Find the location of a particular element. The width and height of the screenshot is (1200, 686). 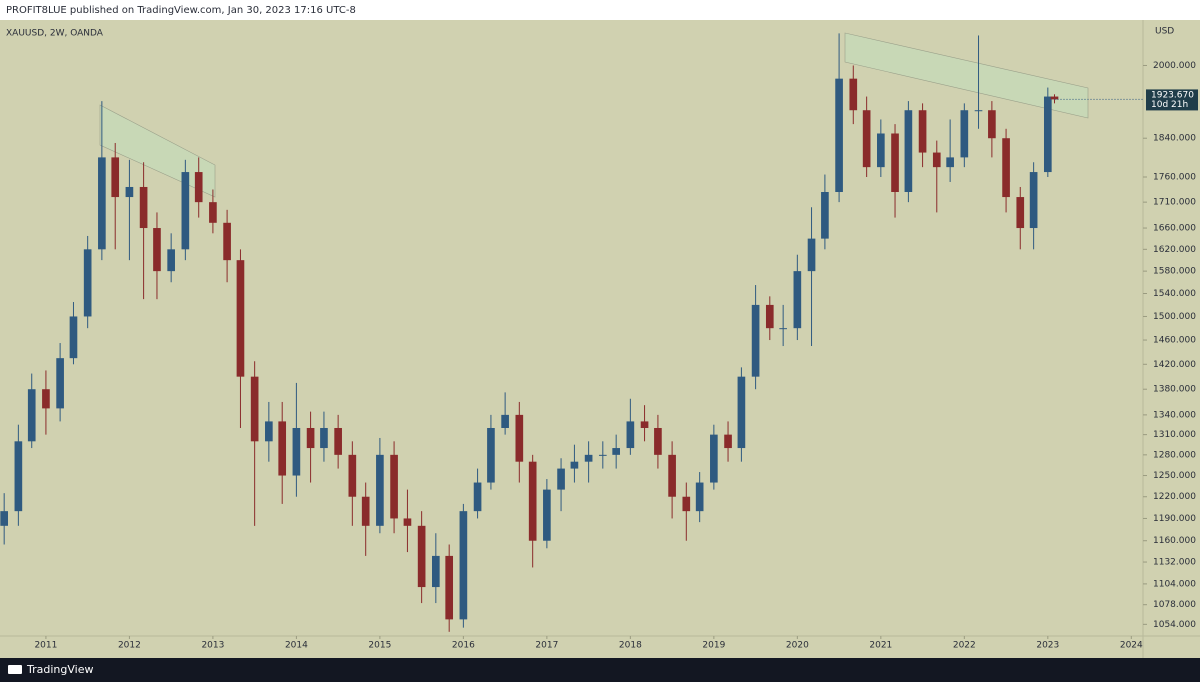

x-tick-label: 2021 is located at coordinates (880, 646).